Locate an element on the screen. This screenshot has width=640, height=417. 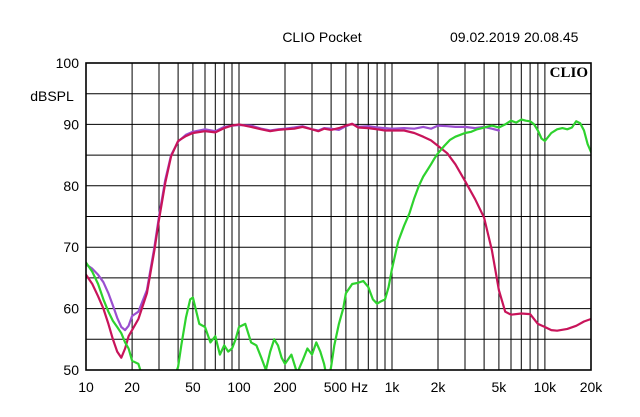
x-tick-label: 1k is located at coordinates (393, 387).